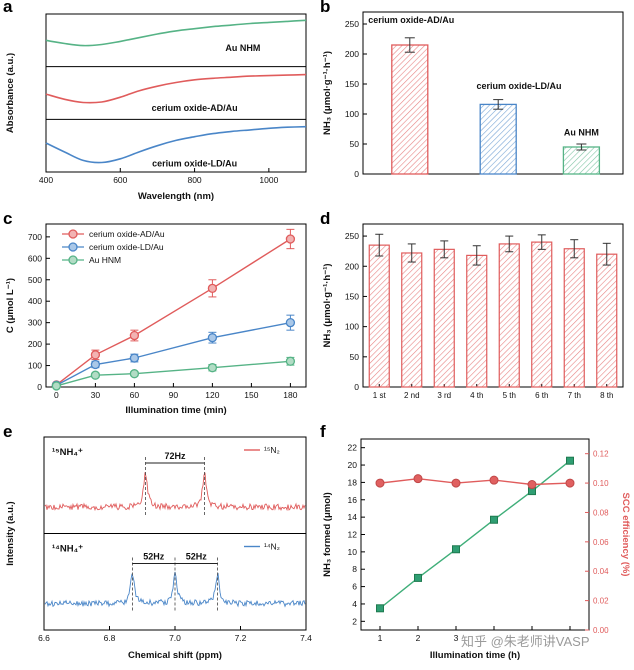  I want to click on svg-text: 0.02, so click(601, 601).